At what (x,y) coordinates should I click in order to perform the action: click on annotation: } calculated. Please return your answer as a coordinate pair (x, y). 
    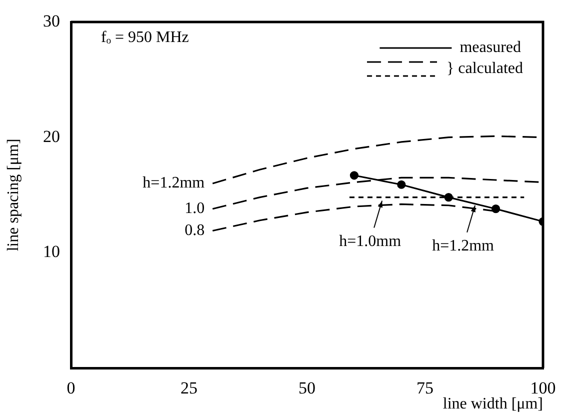
    Looking at the image, I should click on (484, 69).